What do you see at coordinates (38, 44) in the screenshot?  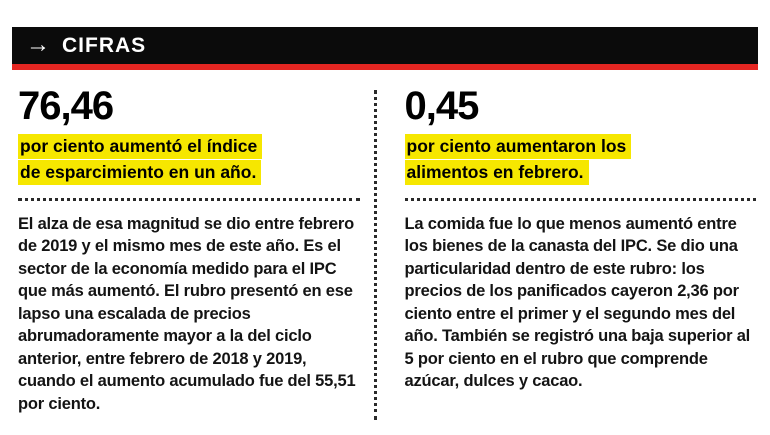 I see `arrow-right-icon: →` at bounding box center [38, 44].